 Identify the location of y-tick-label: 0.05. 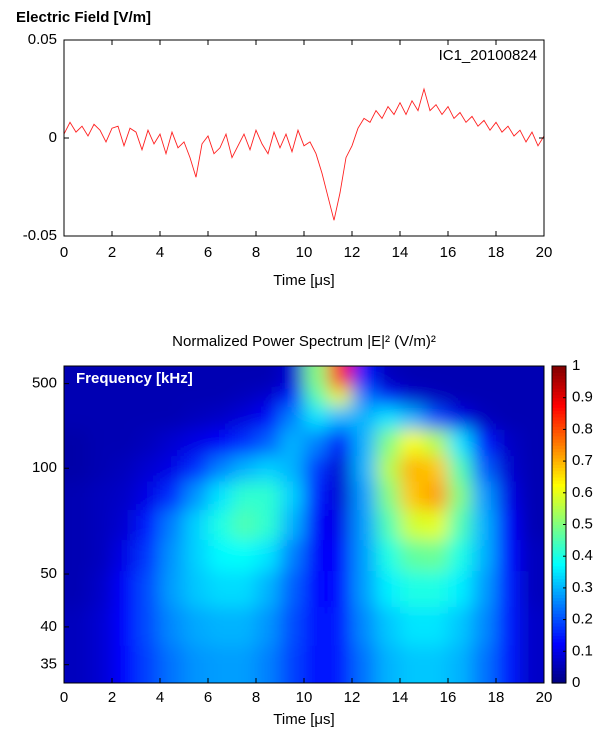
(42, 39).